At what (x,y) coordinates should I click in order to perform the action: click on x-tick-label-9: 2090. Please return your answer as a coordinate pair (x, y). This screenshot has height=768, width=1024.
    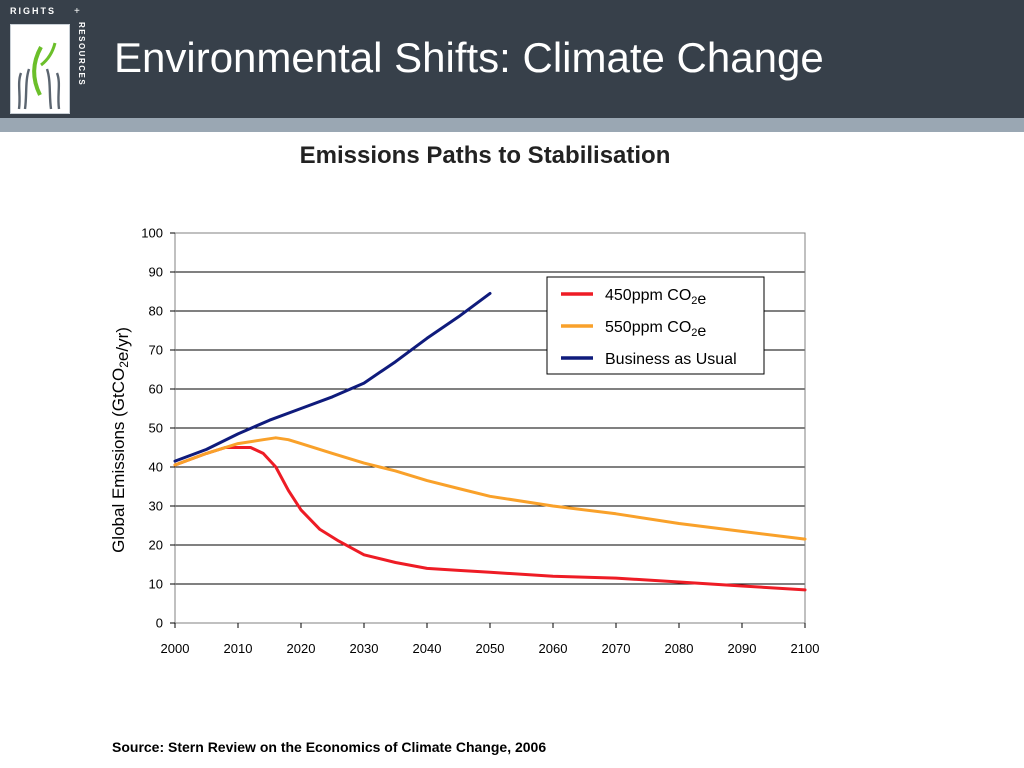
    Looking at the image, I should click on (742, 648).